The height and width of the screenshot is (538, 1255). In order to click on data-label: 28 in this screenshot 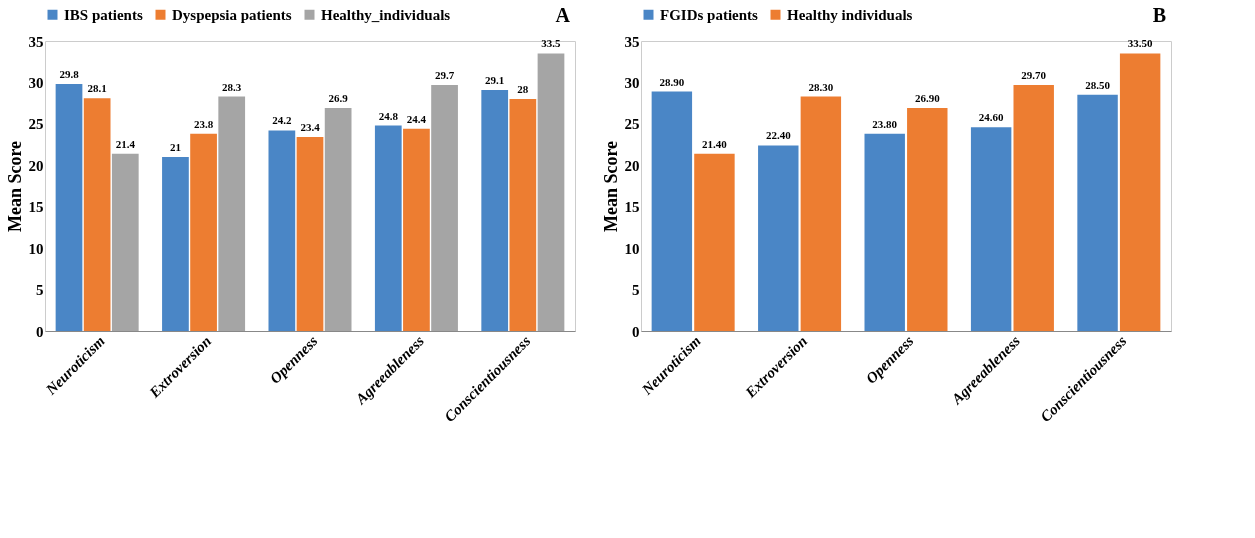, I will do `click(523, 89)`.